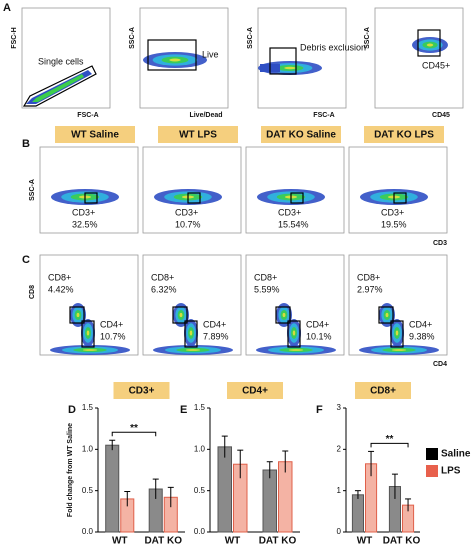 The image size is (471, 550). Describe the element at coordinates (87, 115) in the screenshot. I see `label: FSC-A` at that location.